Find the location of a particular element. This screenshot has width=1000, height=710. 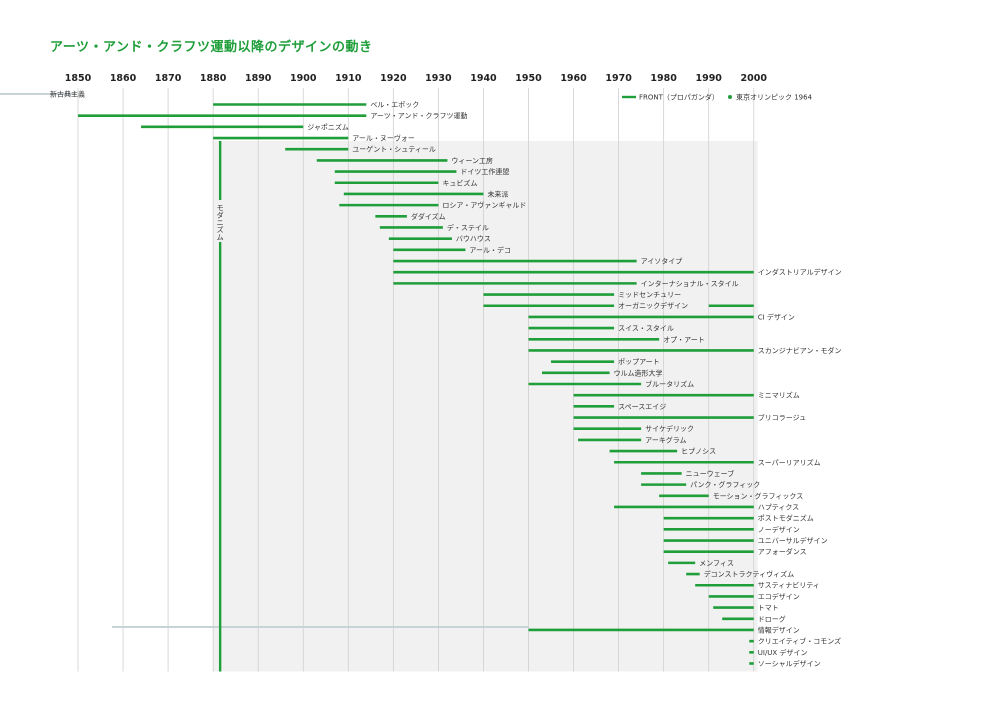

movement-label: パンク・グラフィック is located at coordinates (725, 484).